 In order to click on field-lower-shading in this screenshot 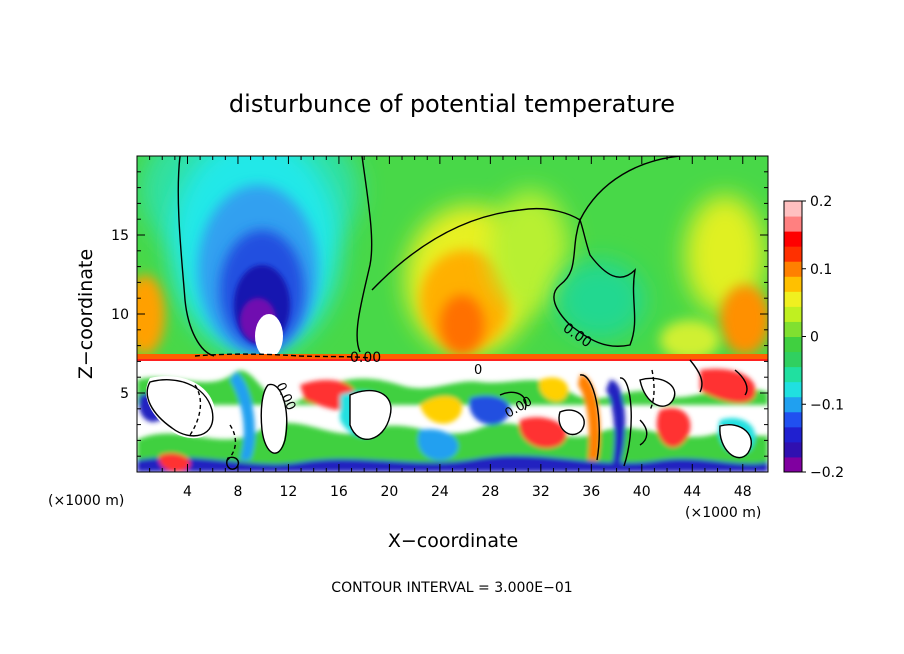, I will do `click(452, 420)`.